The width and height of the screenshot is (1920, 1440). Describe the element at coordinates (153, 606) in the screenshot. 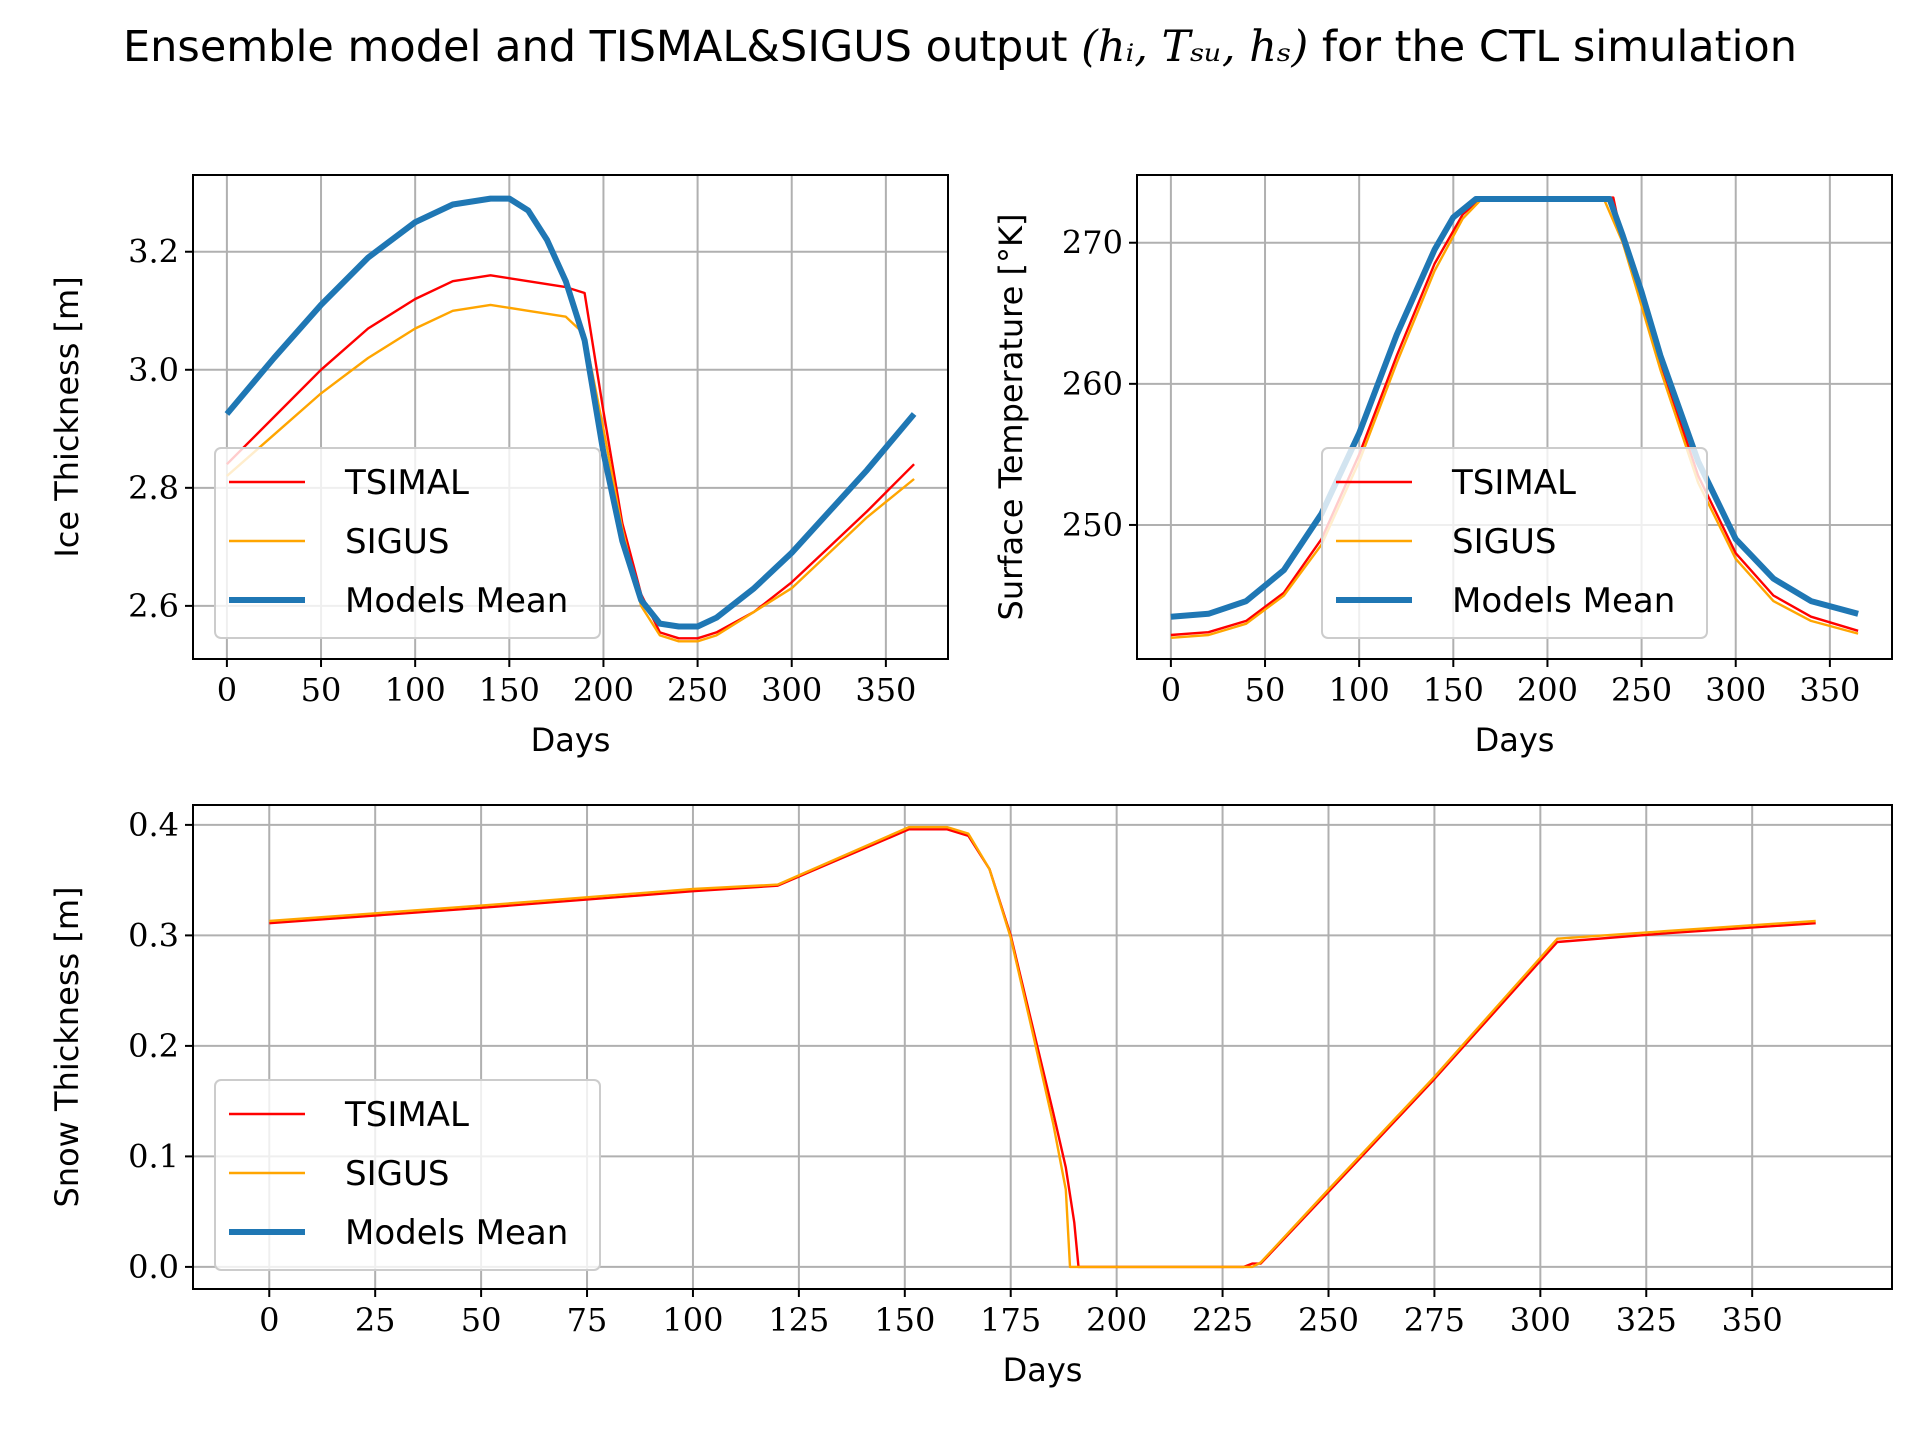

I see `y-tick-label: 2.6` at that location.